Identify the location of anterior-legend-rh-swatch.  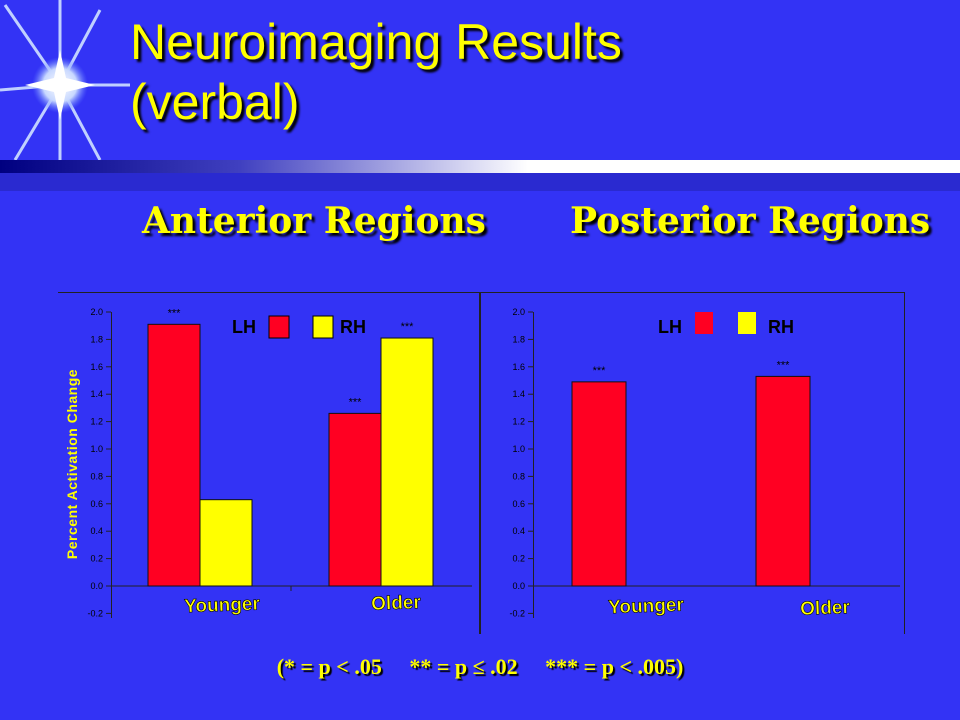
(323, 327).